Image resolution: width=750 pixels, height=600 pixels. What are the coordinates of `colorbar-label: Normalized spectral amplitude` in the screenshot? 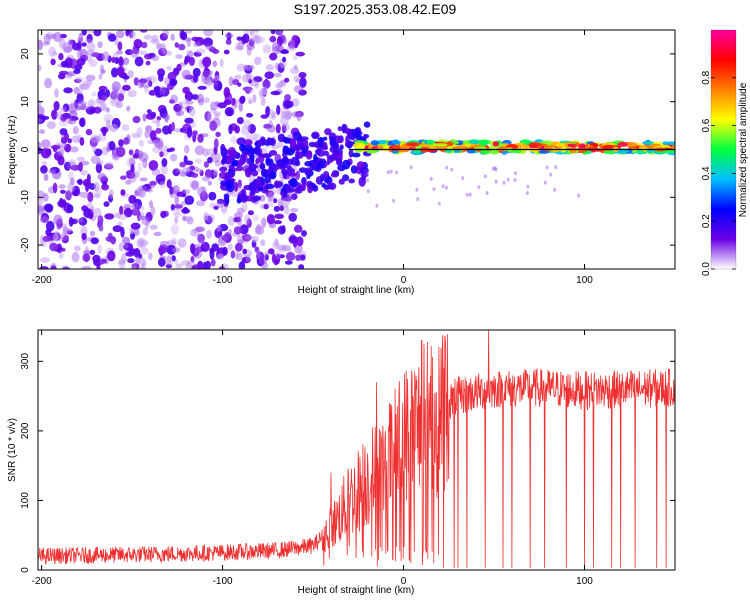 It's located at (743, 149).